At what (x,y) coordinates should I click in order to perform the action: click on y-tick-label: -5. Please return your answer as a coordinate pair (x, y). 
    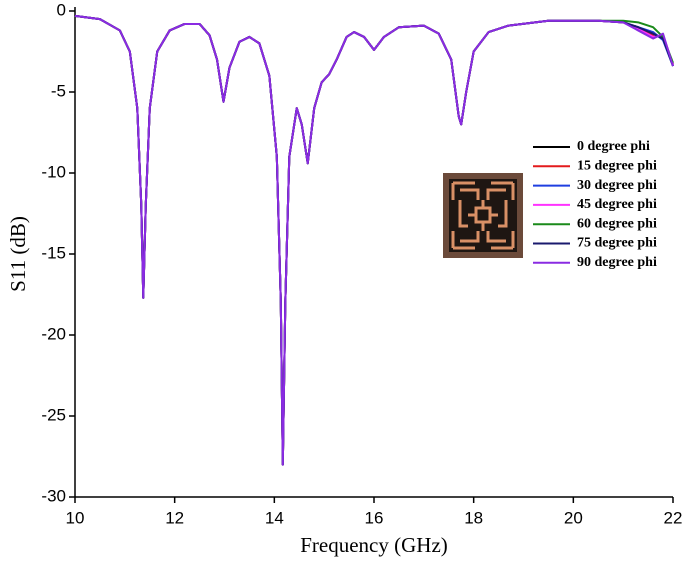
    Looking at the image, I should click on (58, 90).